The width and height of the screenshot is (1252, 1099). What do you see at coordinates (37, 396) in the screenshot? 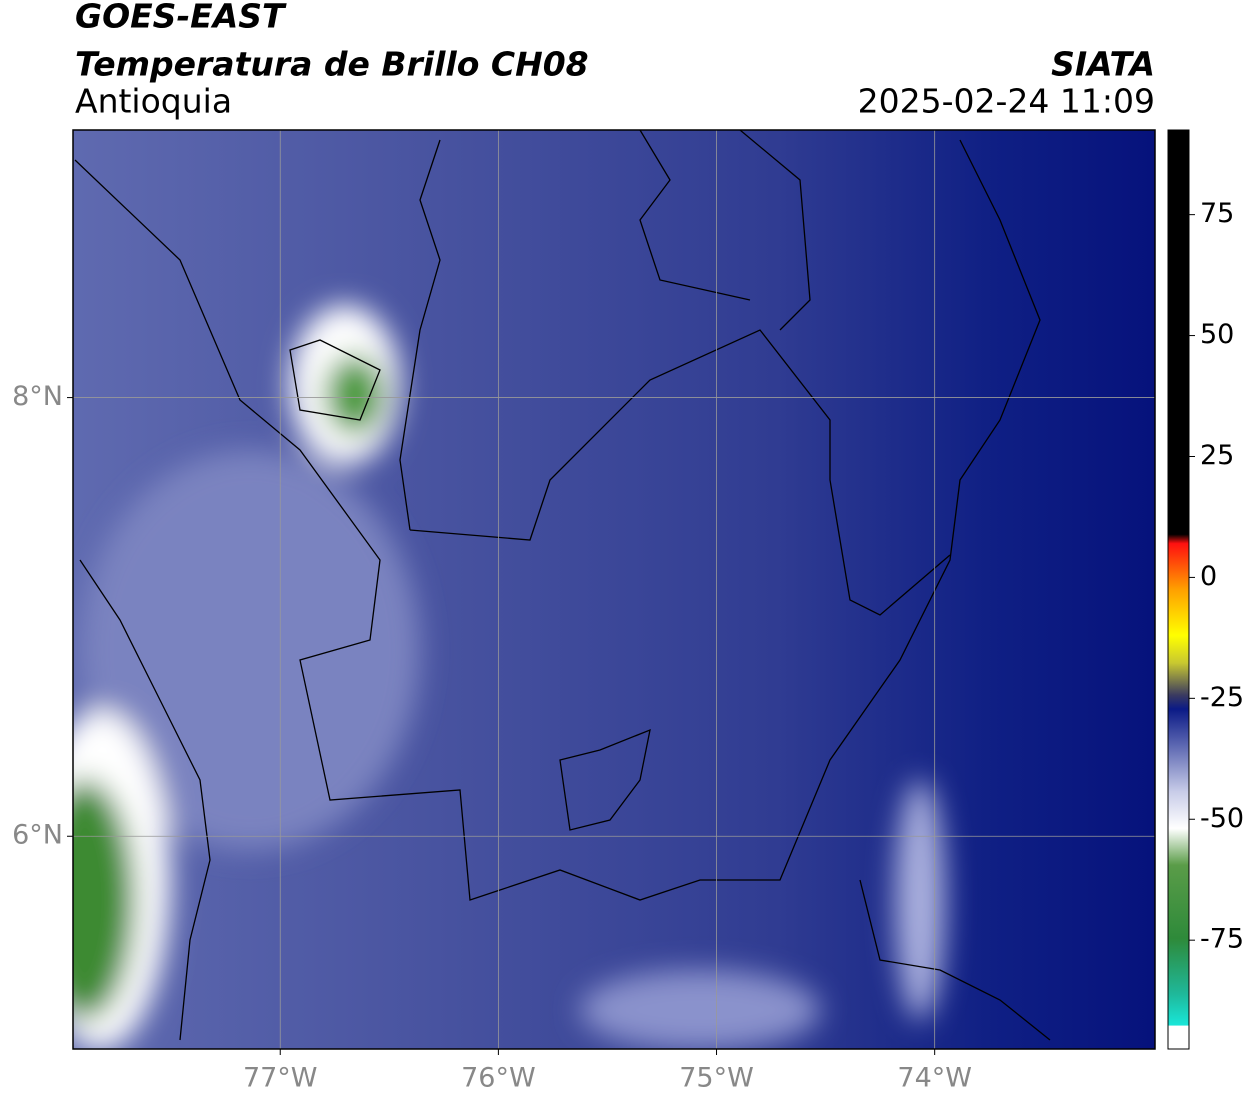
I see `y-tick-label: 8°N` at bounding box center [37, 396].